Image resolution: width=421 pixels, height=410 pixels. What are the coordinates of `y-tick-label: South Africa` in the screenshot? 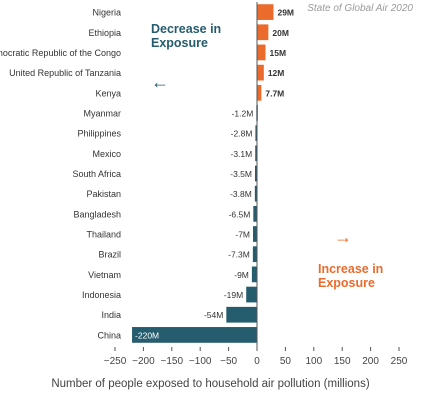 It's located at (96, 174).